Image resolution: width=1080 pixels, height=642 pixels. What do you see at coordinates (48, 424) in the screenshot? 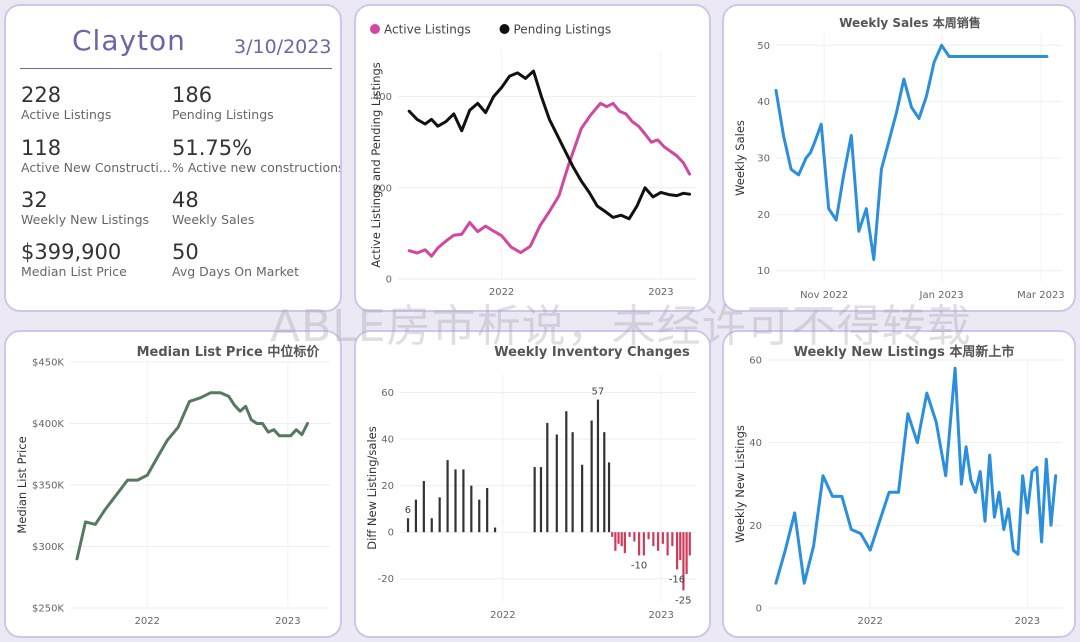
I see `y-tick-label: $400K` at bounding box center [48, 424].